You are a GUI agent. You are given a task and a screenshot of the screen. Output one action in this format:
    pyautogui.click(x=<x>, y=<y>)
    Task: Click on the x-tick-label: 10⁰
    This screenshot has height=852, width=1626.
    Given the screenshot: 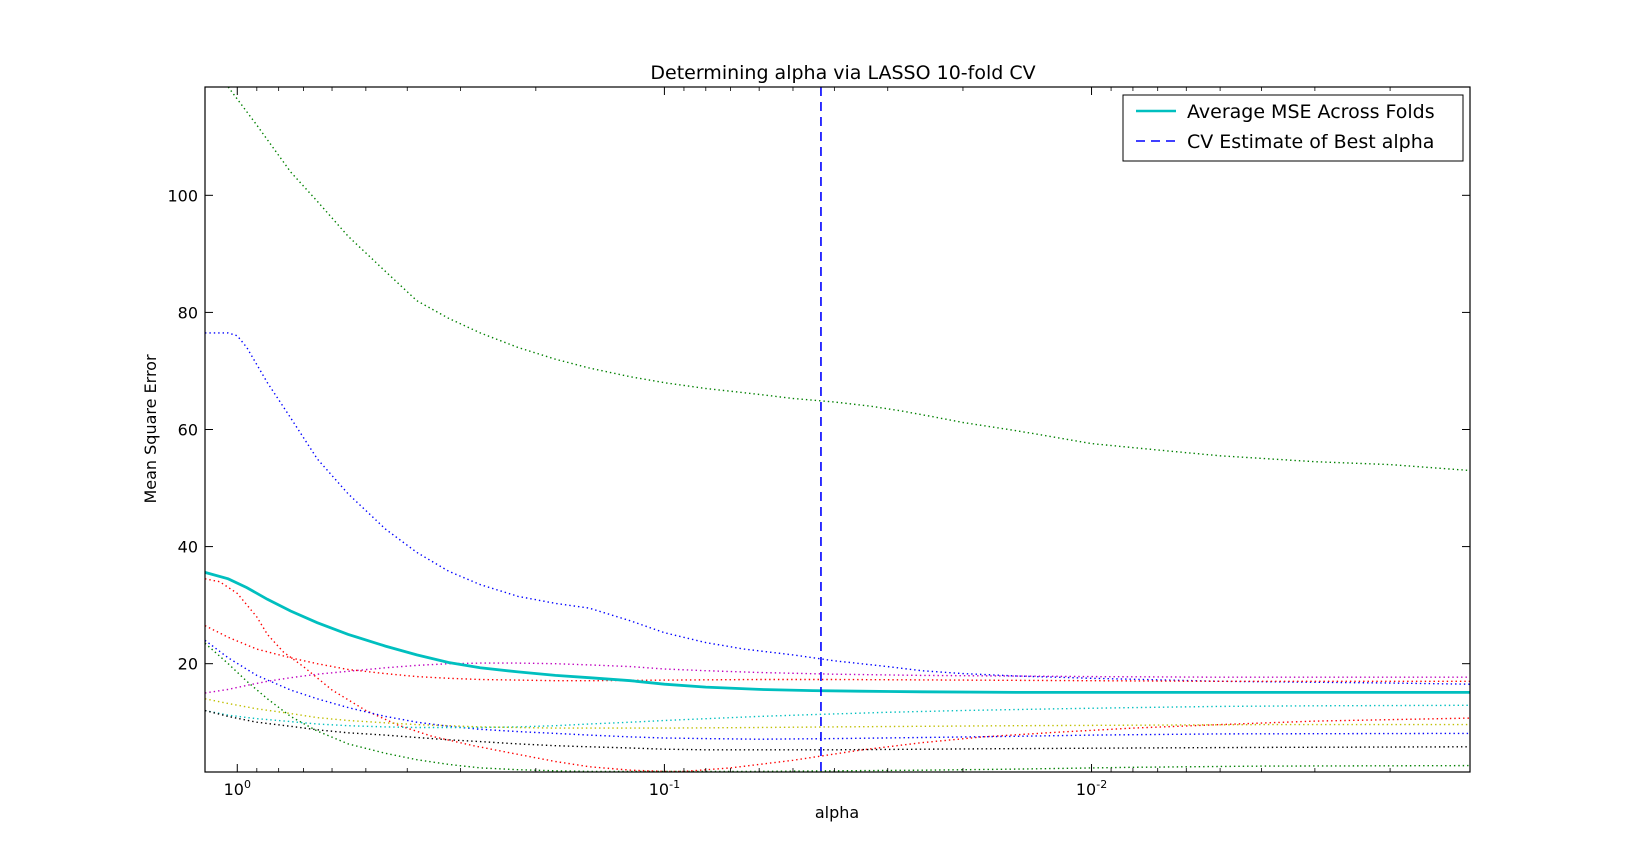 What is the action you would take?
    pyautogui.click(x=237, y=788)
    